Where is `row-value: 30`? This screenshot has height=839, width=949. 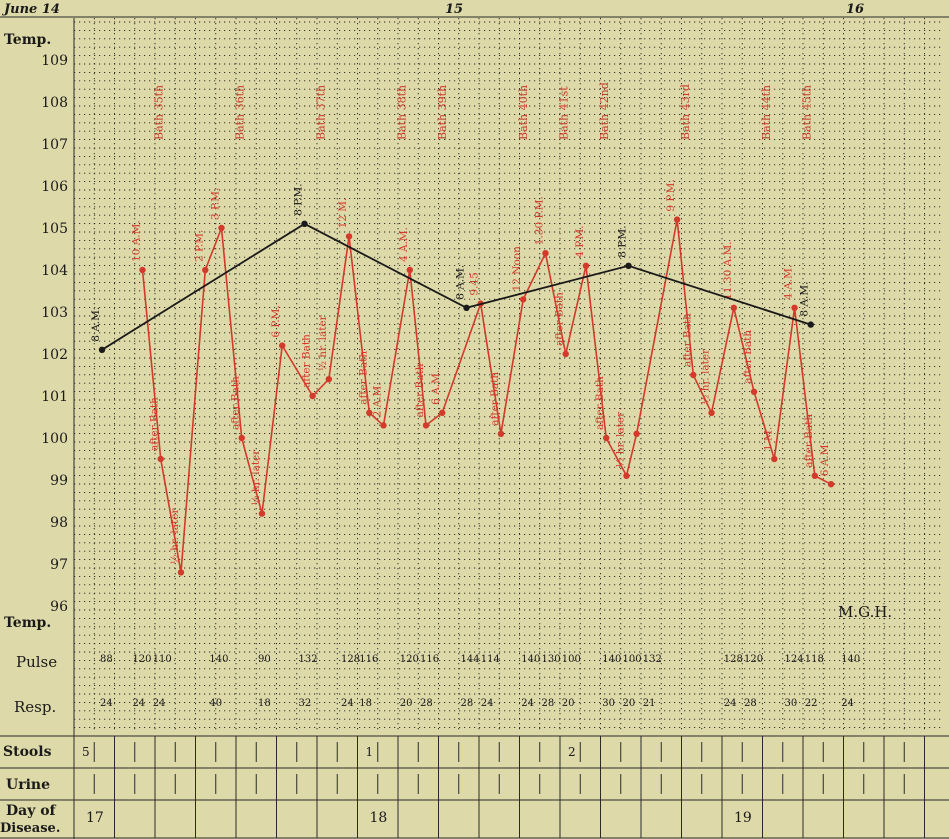
row-value: 30 is located at coordinates (791, 703).